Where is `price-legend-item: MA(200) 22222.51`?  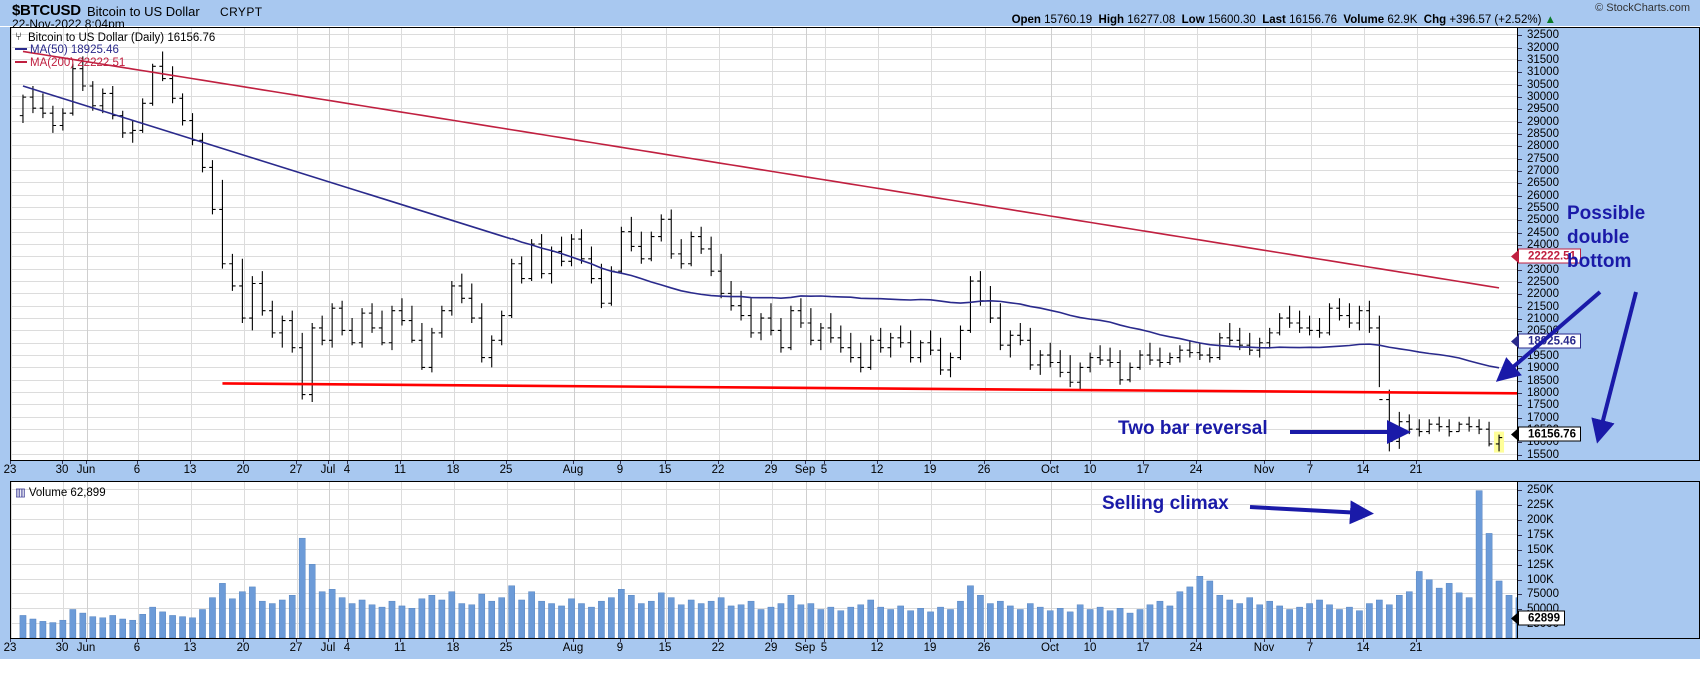 price-legend-item: MA(200) 22222.51 is located at coordinates (70, 63).